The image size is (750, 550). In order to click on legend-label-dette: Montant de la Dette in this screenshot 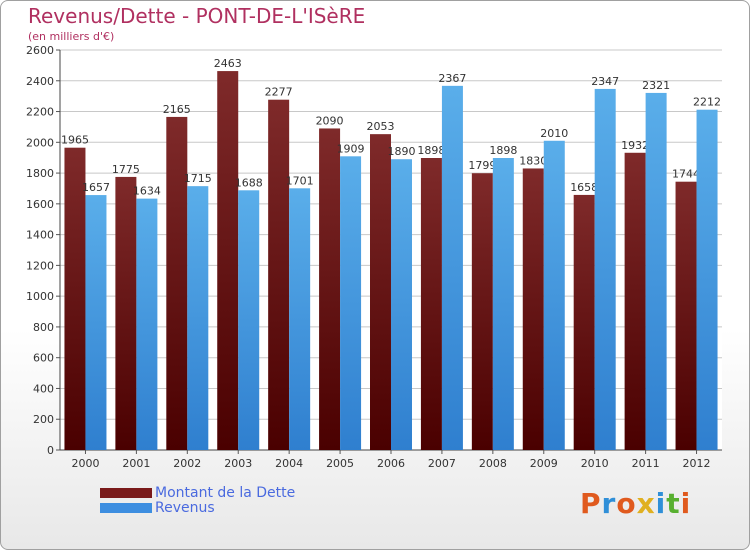, I will do `click(225, 493)`.